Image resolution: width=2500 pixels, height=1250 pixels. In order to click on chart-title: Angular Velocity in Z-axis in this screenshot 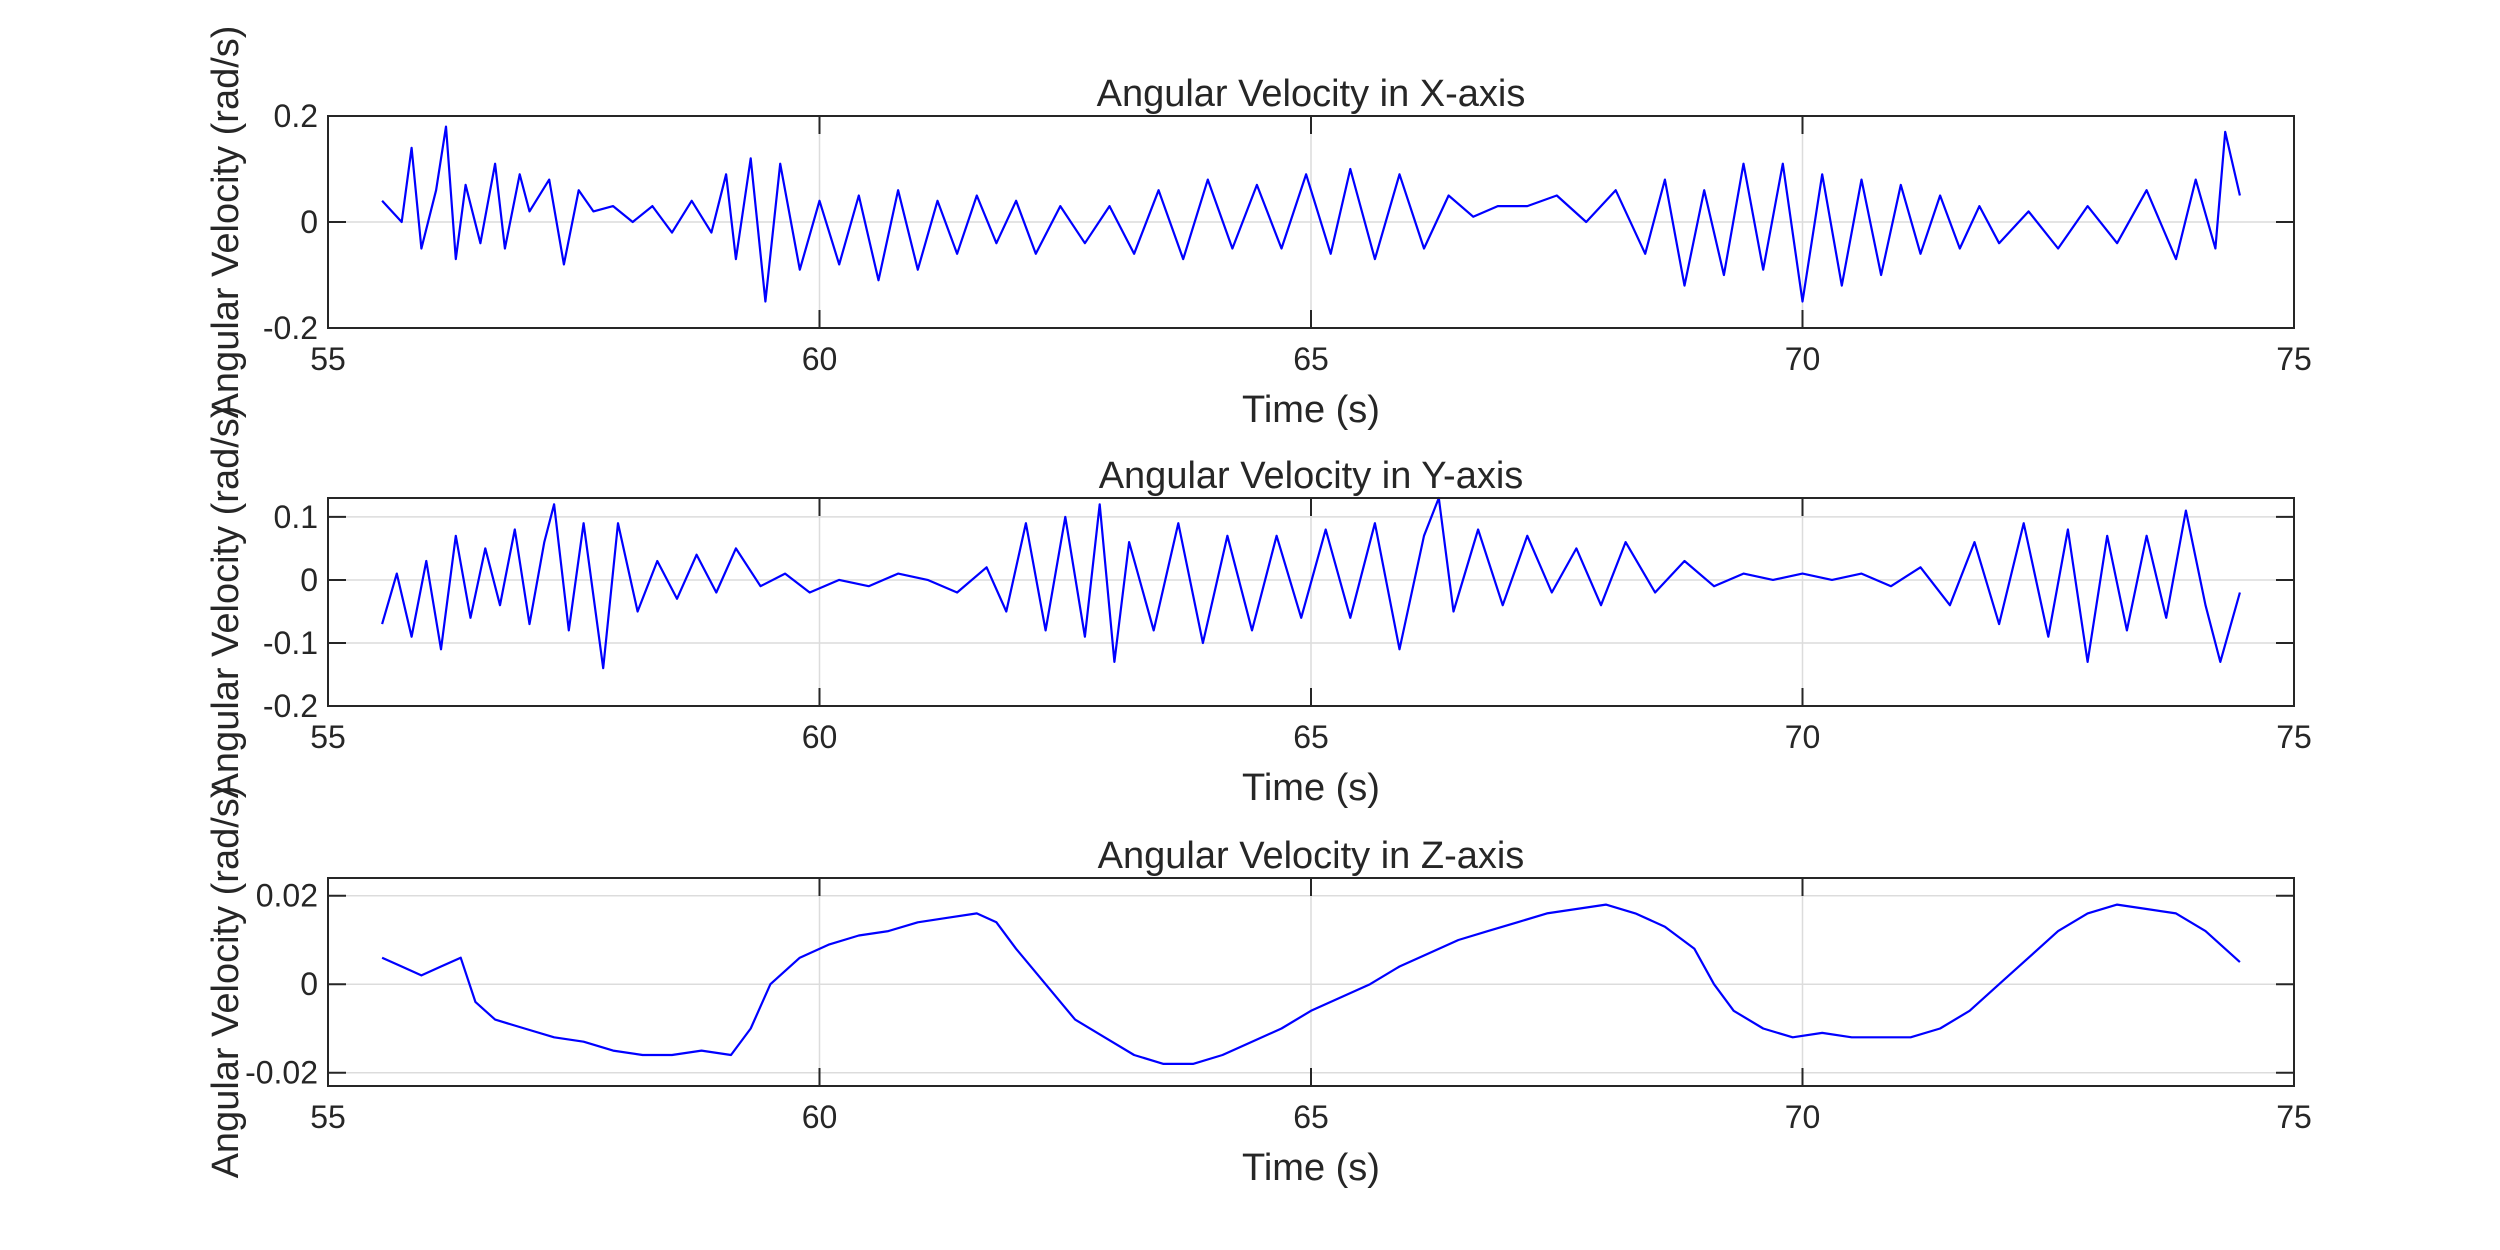, I will do `click(1311, 856)`.